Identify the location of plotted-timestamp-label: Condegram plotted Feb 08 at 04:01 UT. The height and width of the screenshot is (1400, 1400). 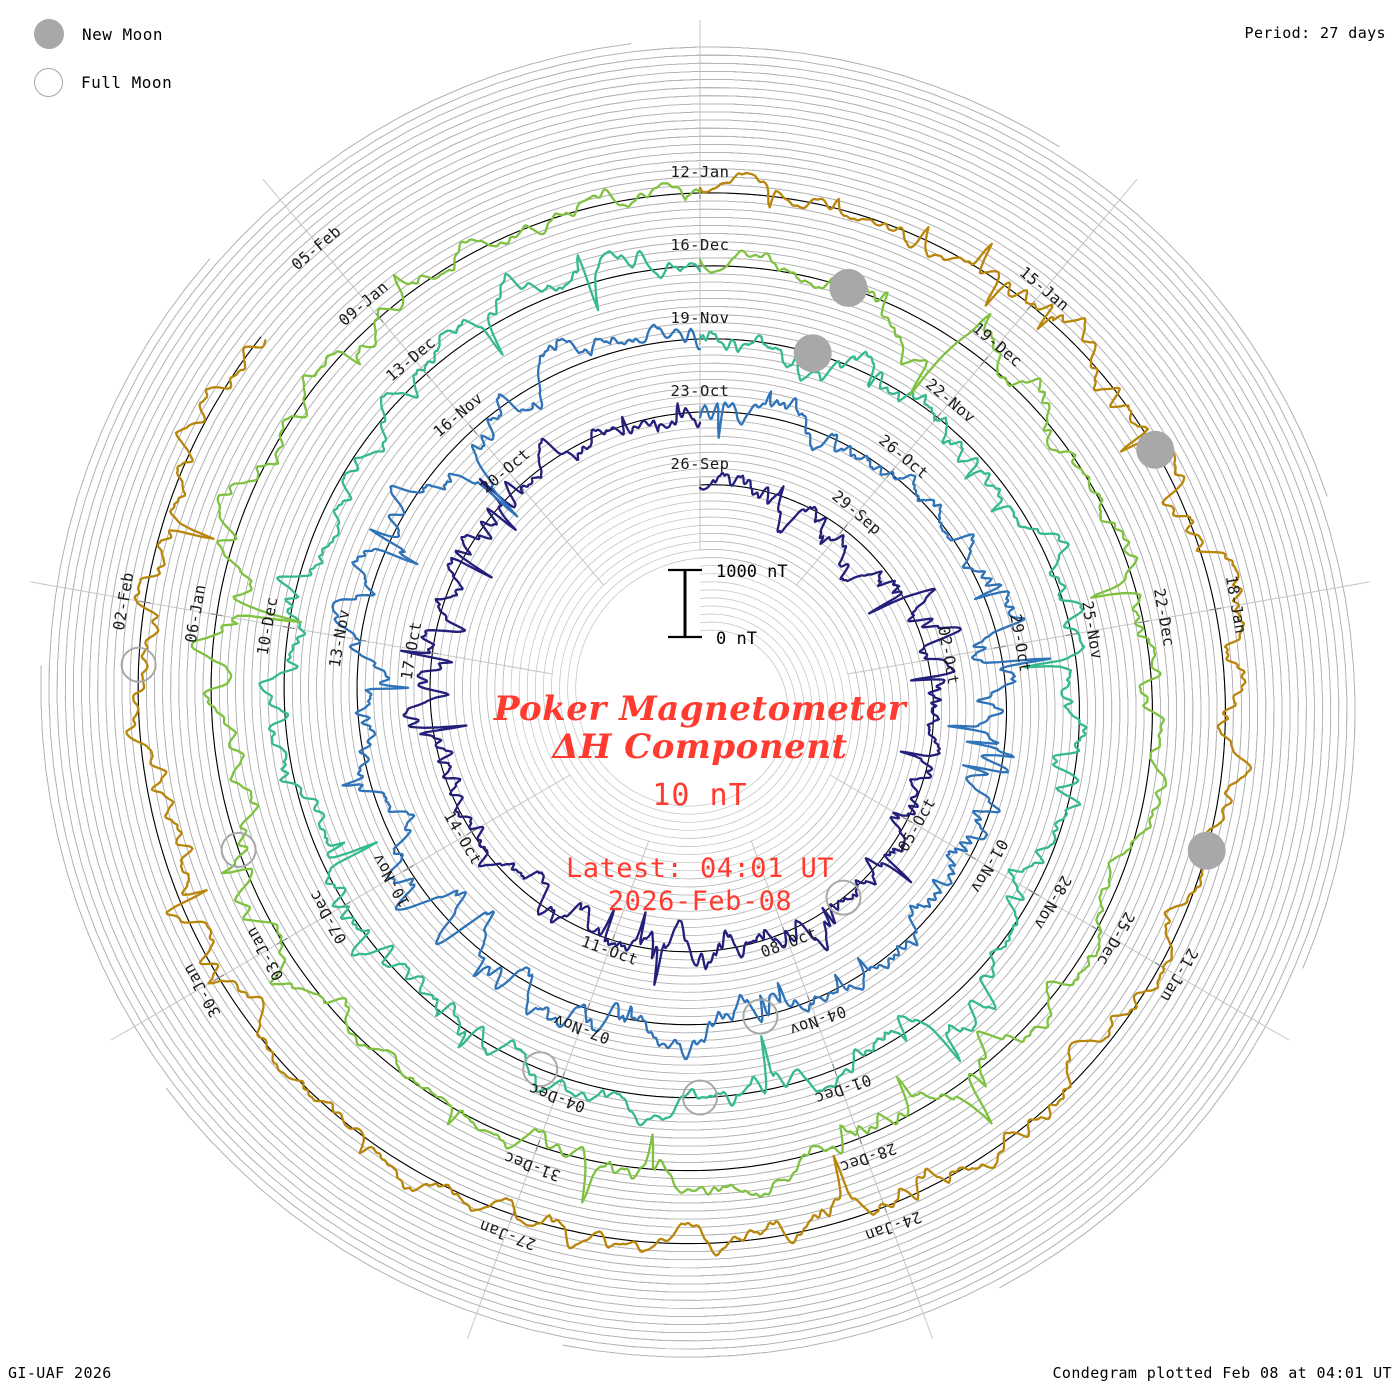
(1222, 1373).